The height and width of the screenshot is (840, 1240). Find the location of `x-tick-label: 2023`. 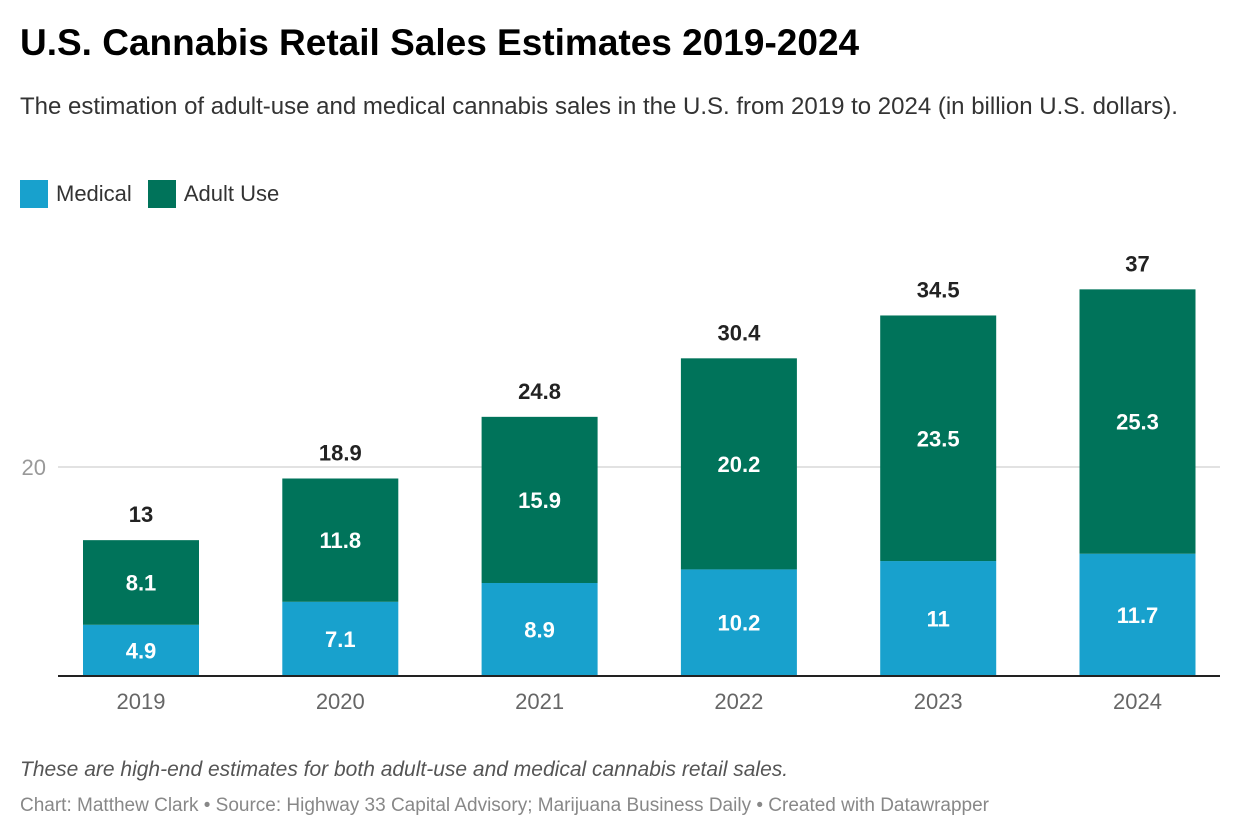

x-tick-label: 2023 is located at coordinates (938, 701).